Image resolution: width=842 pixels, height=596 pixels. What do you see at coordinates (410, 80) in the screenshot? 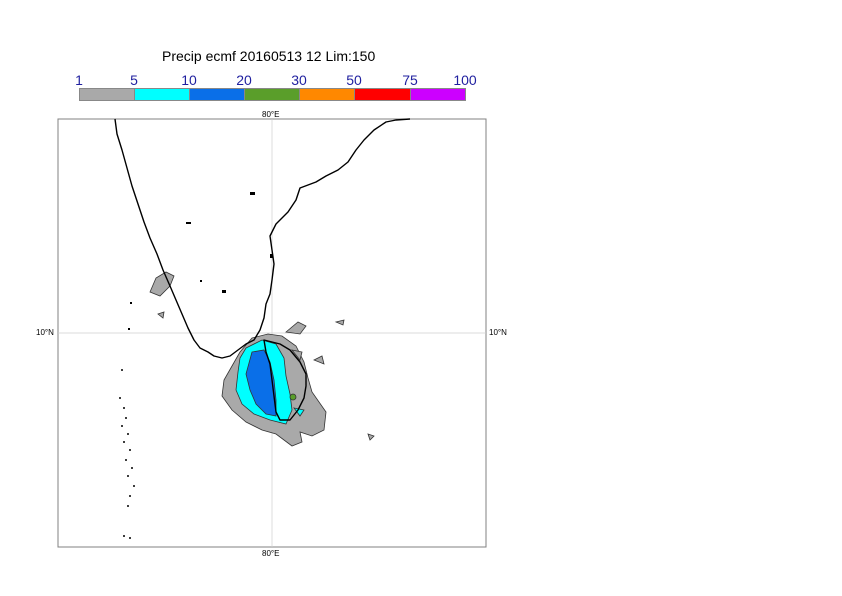
I see `legend-label-75: 75` at bounding box center [410, 80].